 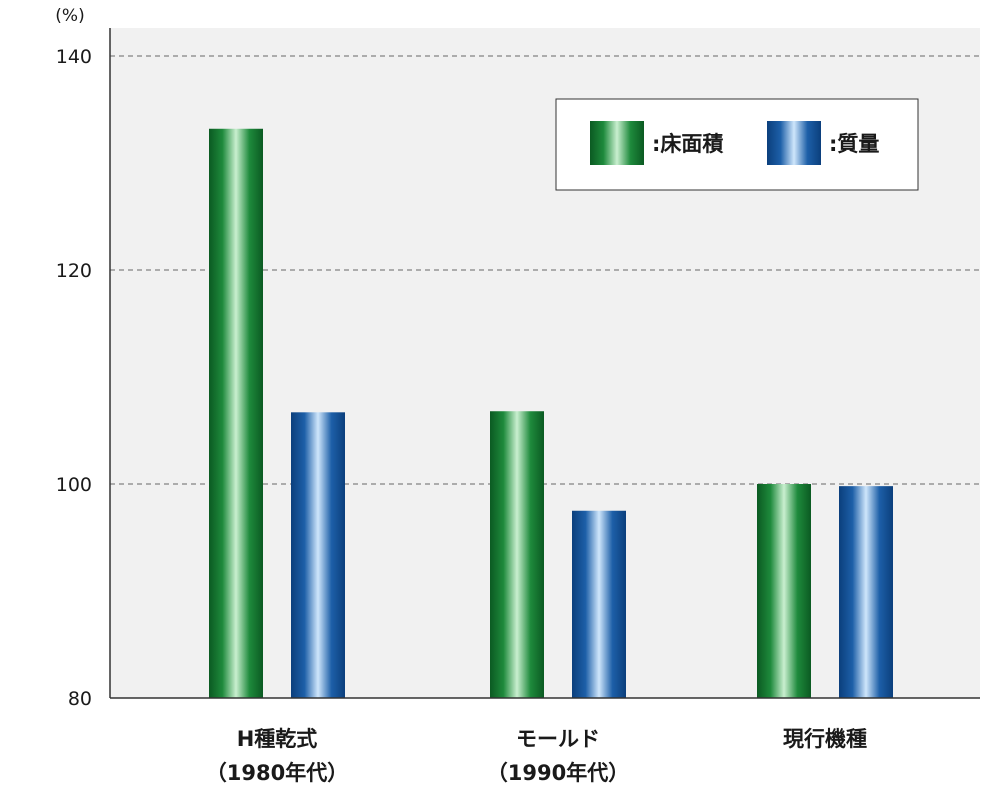 What do you see at coordinates (737, 144) in the screenshot?
I see `legend: :床面積 :質量` at bounding box center [737, 144].